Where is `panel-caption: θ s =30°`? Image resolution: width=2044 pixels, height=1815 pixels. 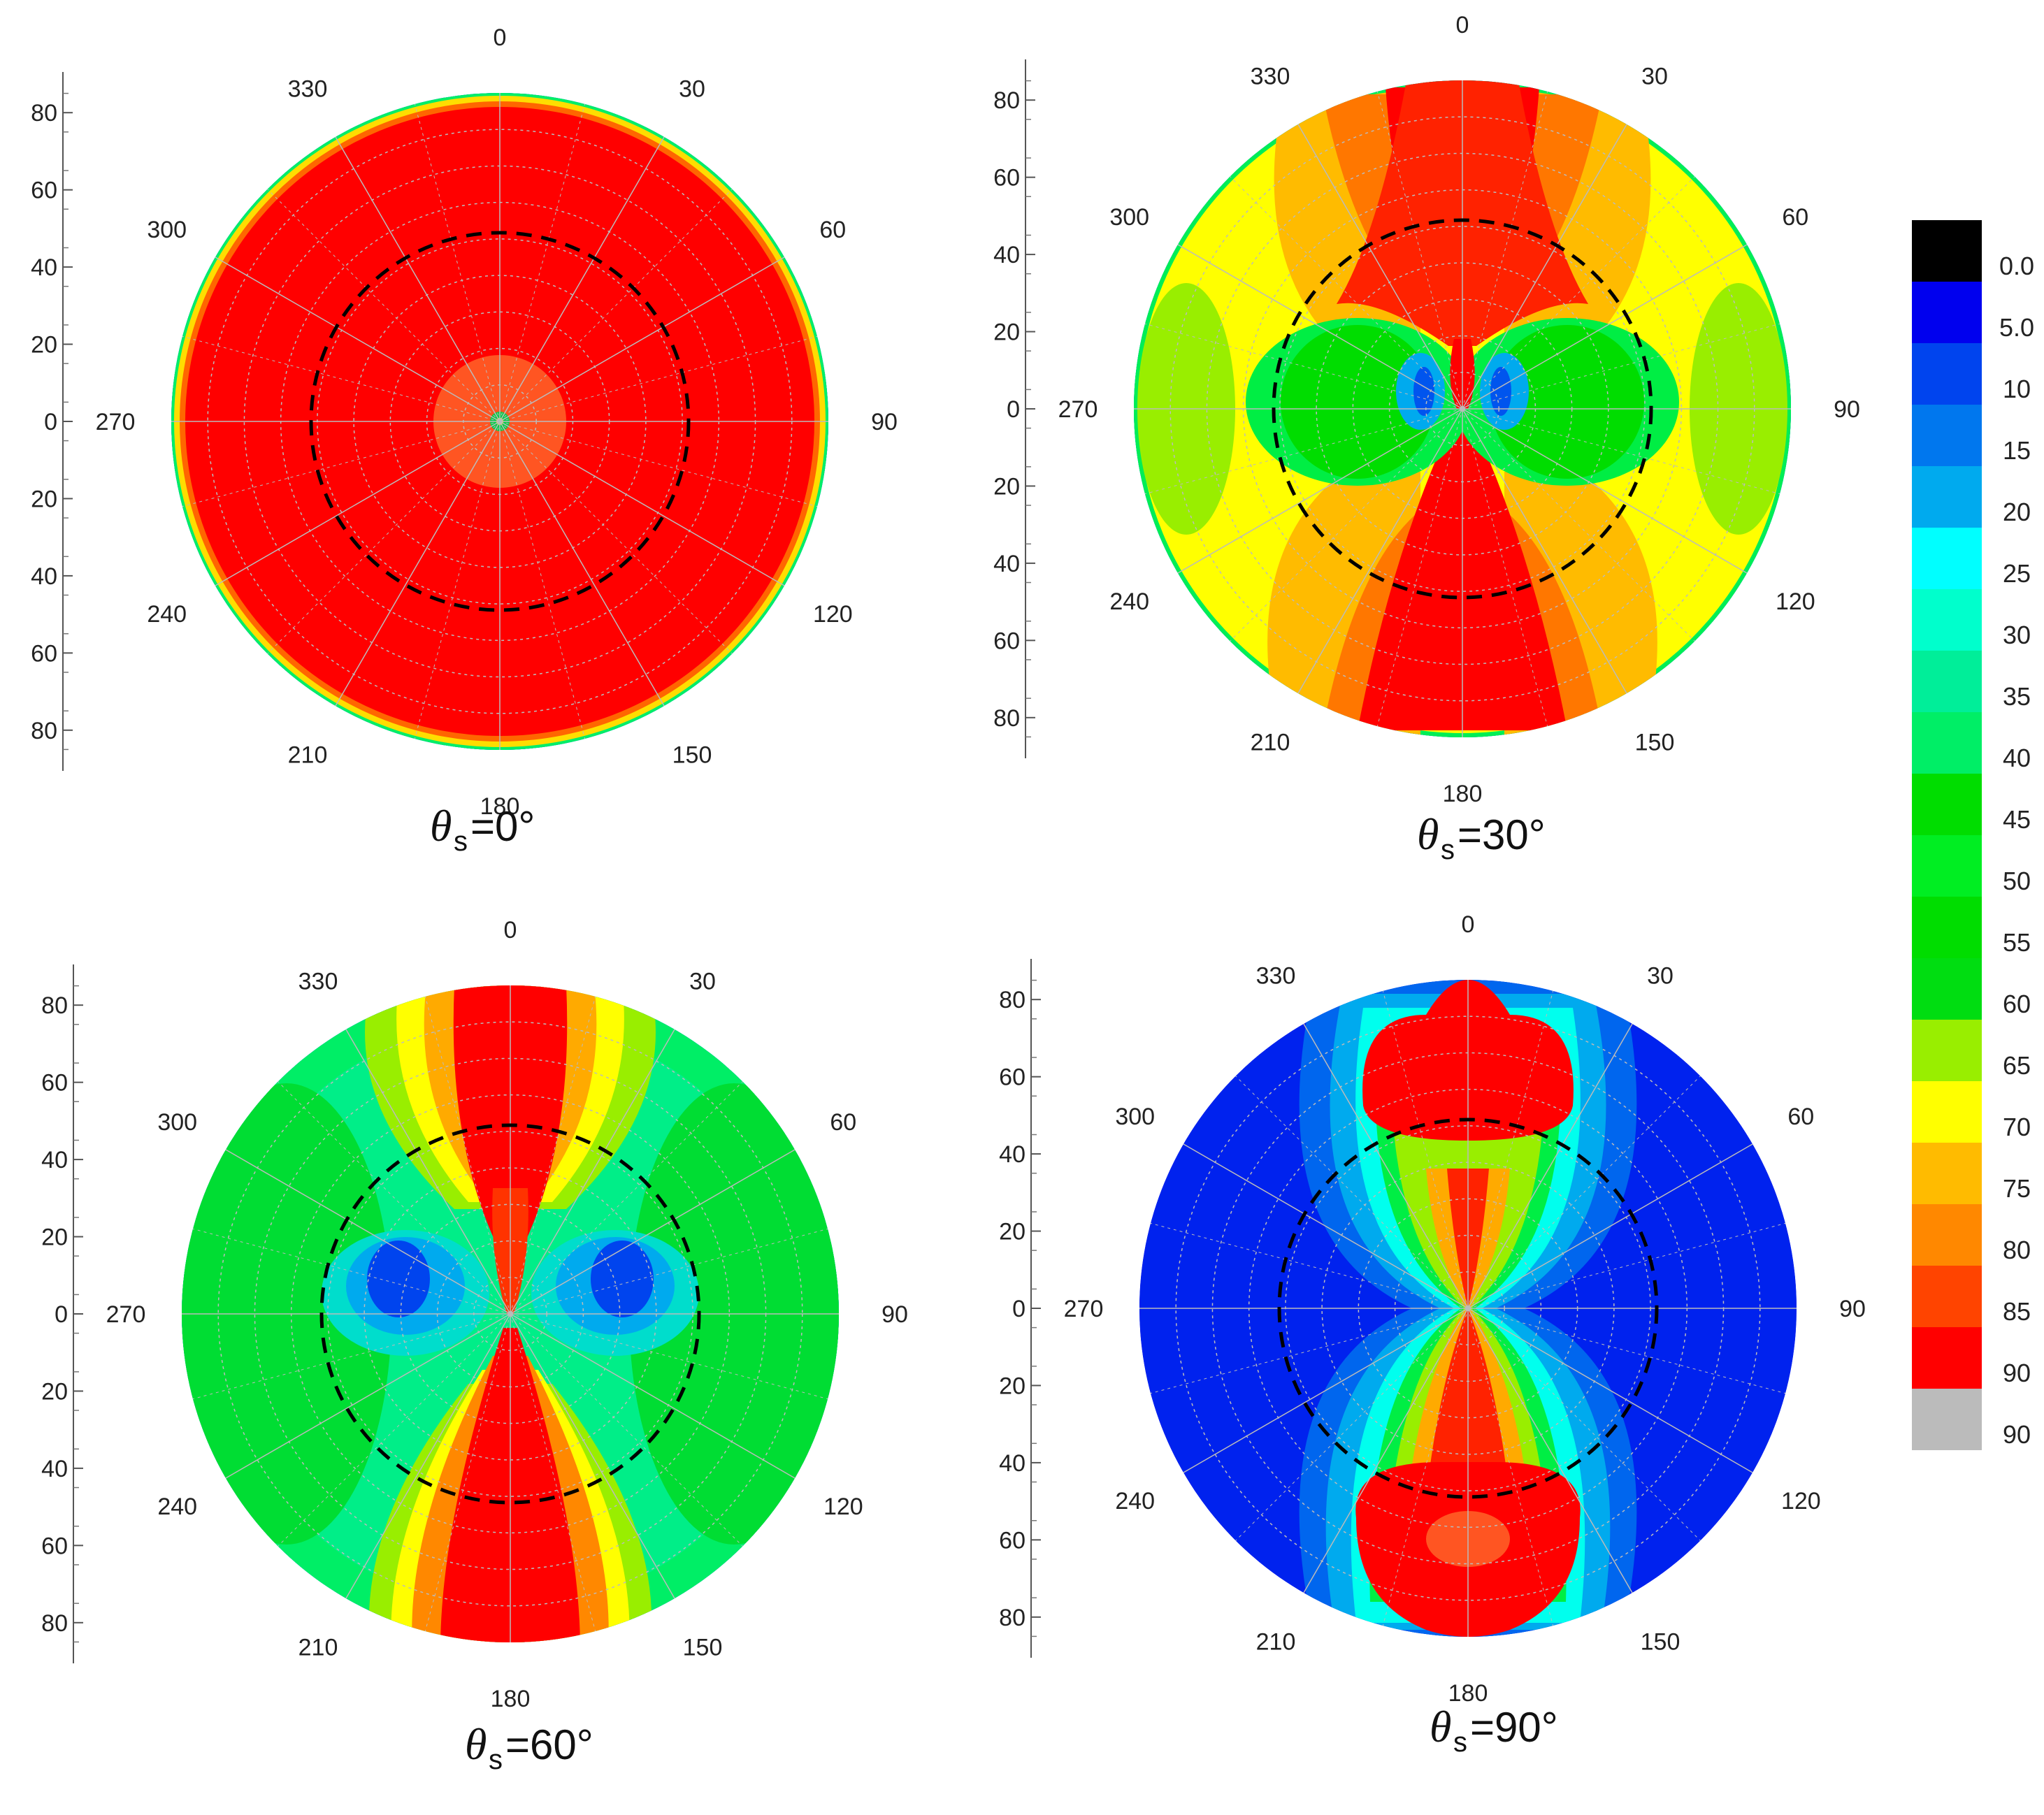
panel-caption: θ s =30° is located at coordinates (1481, 837).